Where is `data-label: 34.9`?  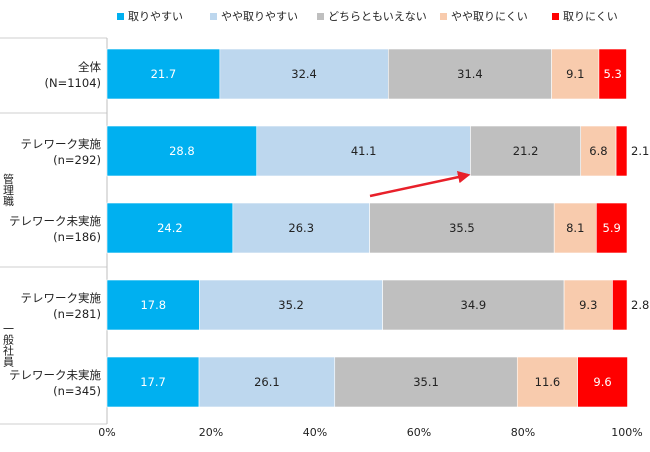
data-label: 34.9 is located at coordinates (474, 305).